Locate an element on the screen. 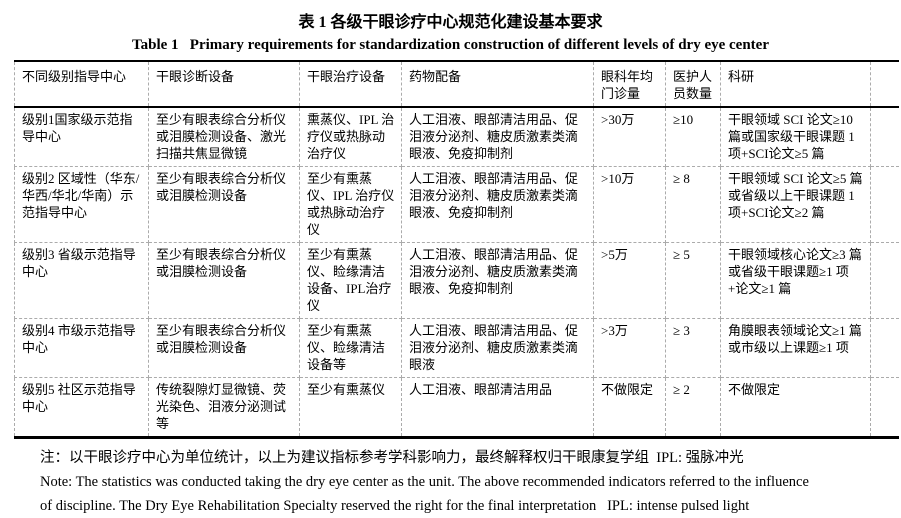  cell-r5-center: 级别5 社区示范指导中心 is located at coordinates (81, 407).